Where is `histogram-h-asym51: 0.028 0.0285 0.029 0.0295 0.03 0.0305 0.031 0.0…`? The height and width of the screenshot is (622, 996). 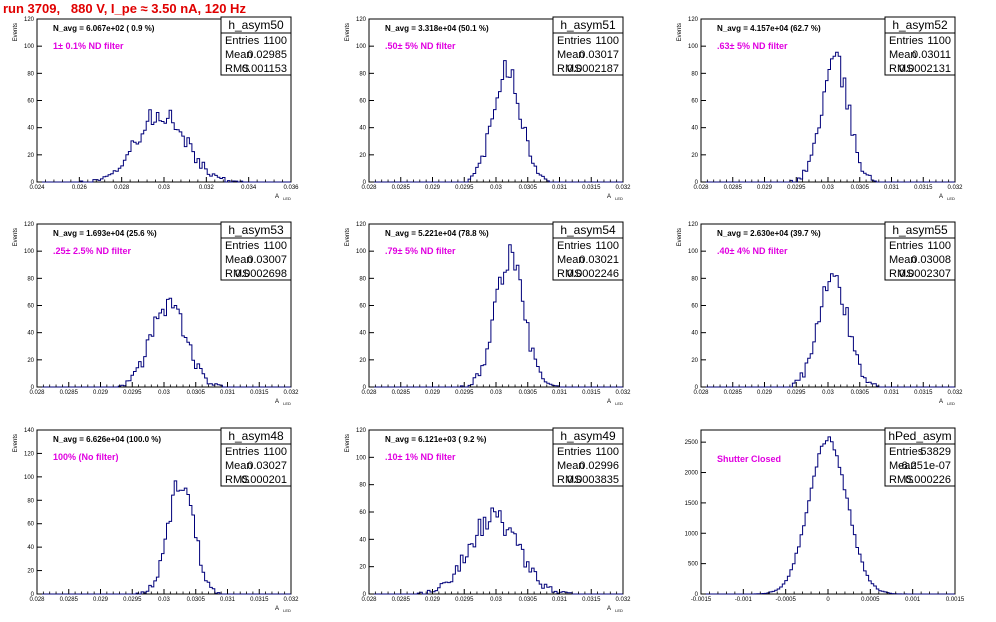 histogram-h-asym51: 0.028 0.0285 0.029 0.0295 0.03 0.0305 0.031 0.0… is located at coordinates (488, 108).